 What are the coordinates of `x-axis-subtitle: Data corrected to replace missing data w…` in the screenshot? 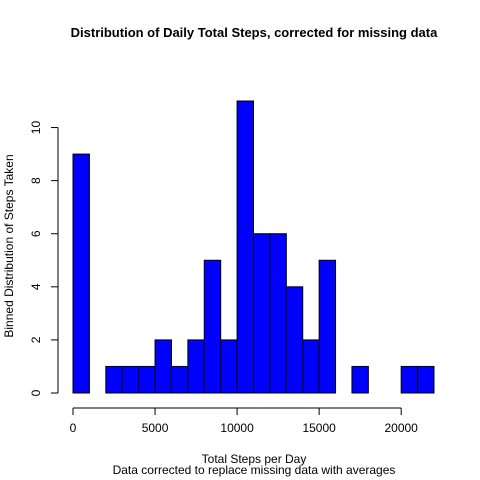 It's located at (254, 470).